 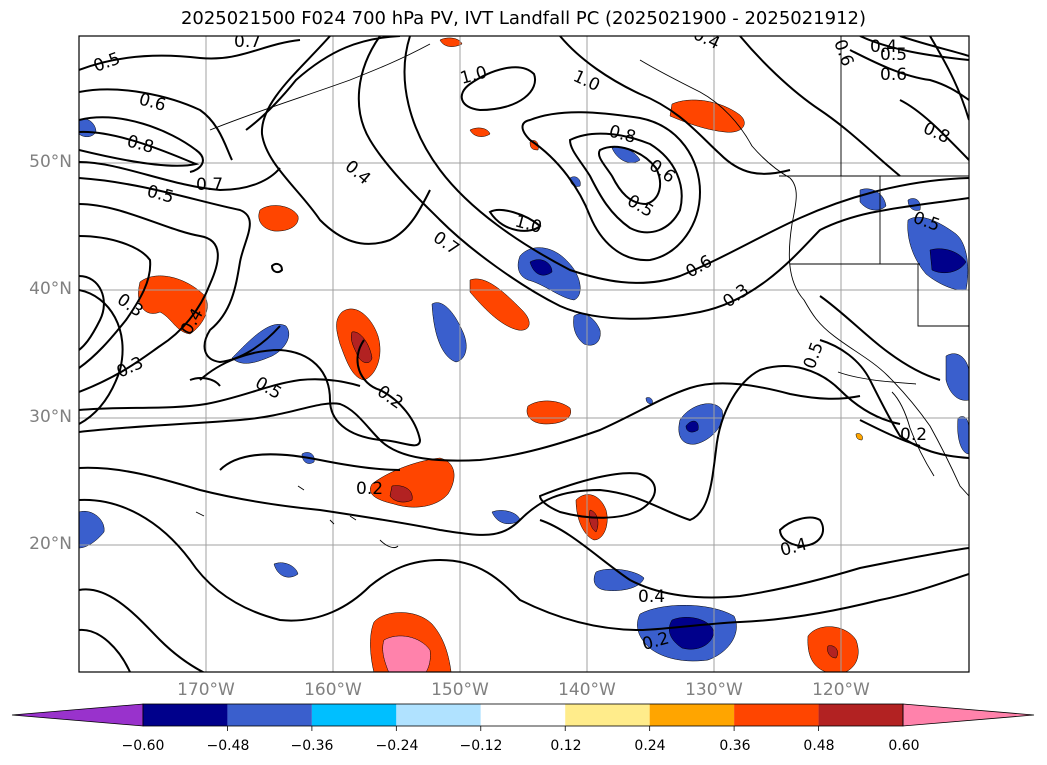 I want to click on colorbar-tick-label: −0.24, so click(x=397, y=746).